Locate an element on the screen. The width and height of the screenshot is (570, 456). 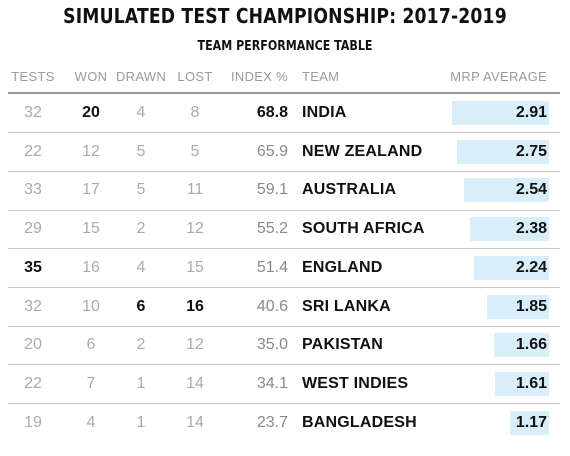
table-row: 32 10 6 16 40.6 SRI LANKA 1.85 is located at coordinates (285, 307).